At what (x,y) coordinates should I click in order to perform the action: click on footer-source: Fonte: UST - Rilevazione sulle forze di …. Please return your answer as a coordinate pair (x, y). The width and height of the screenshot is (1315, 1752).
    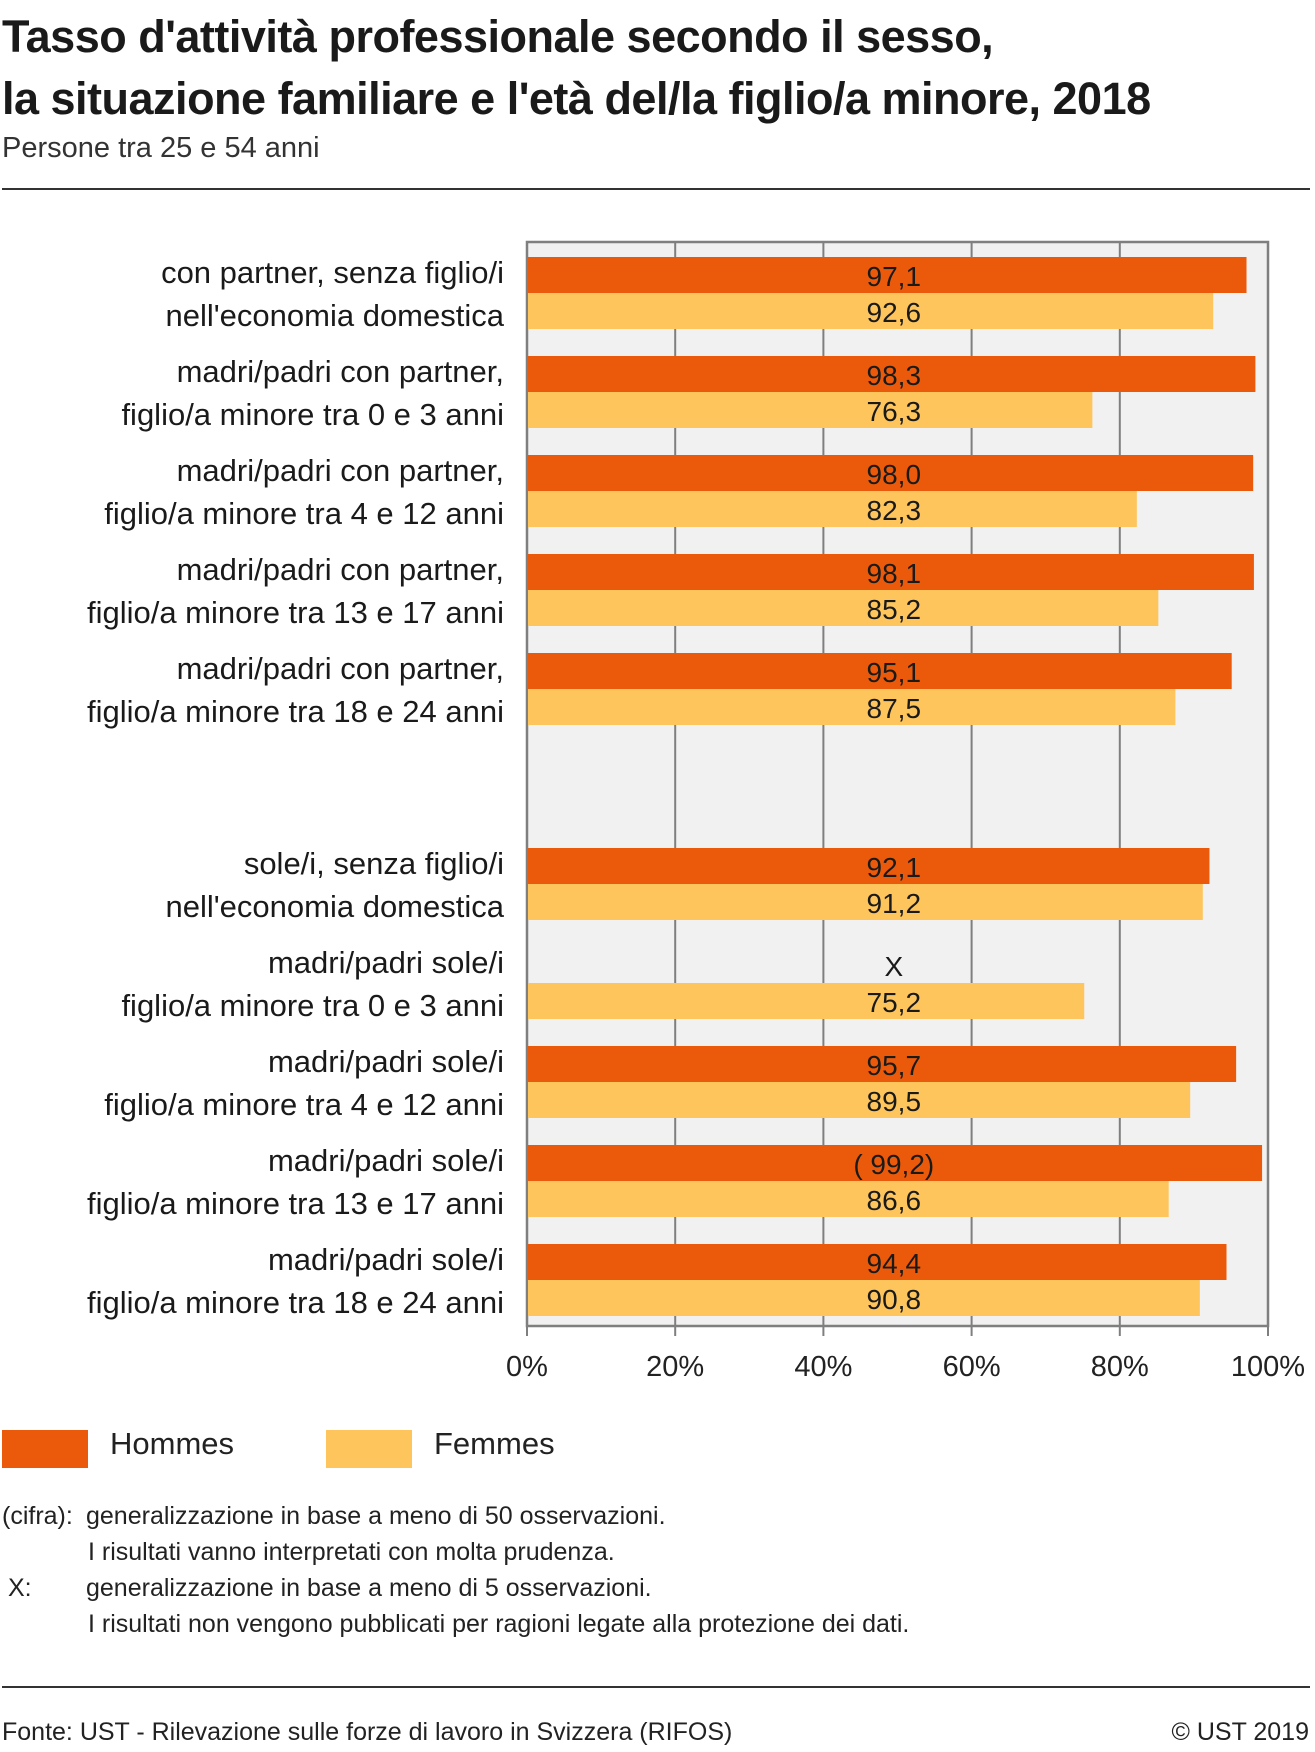
    Looking at the image, I should click on (367, 1732).